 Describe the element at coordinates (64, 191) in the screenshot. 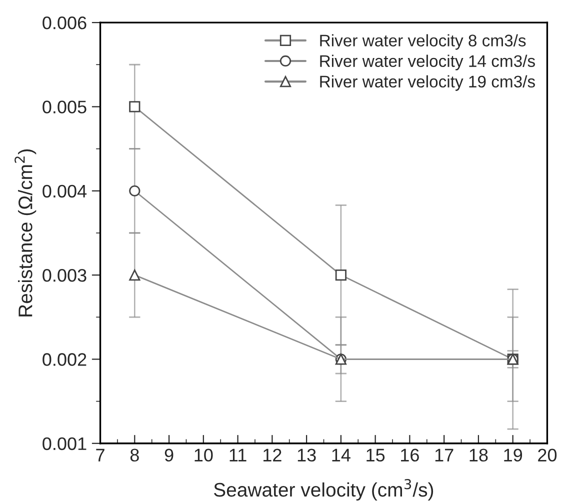

I see `y-tick-label: 0.004` at that location.